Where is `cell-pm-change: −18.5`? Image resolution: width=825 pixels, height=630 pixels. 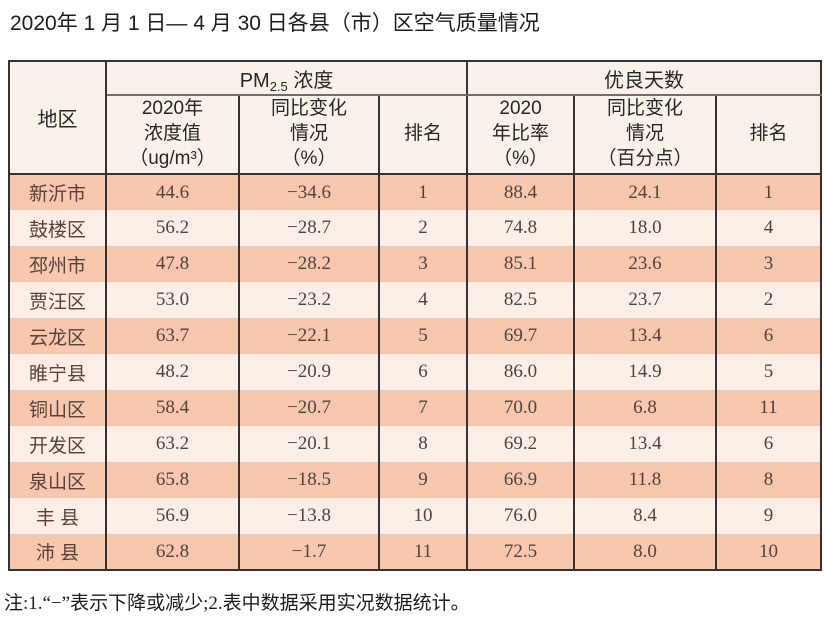
cell-pm-change: −18.5 is located at coordinates (309, 480).